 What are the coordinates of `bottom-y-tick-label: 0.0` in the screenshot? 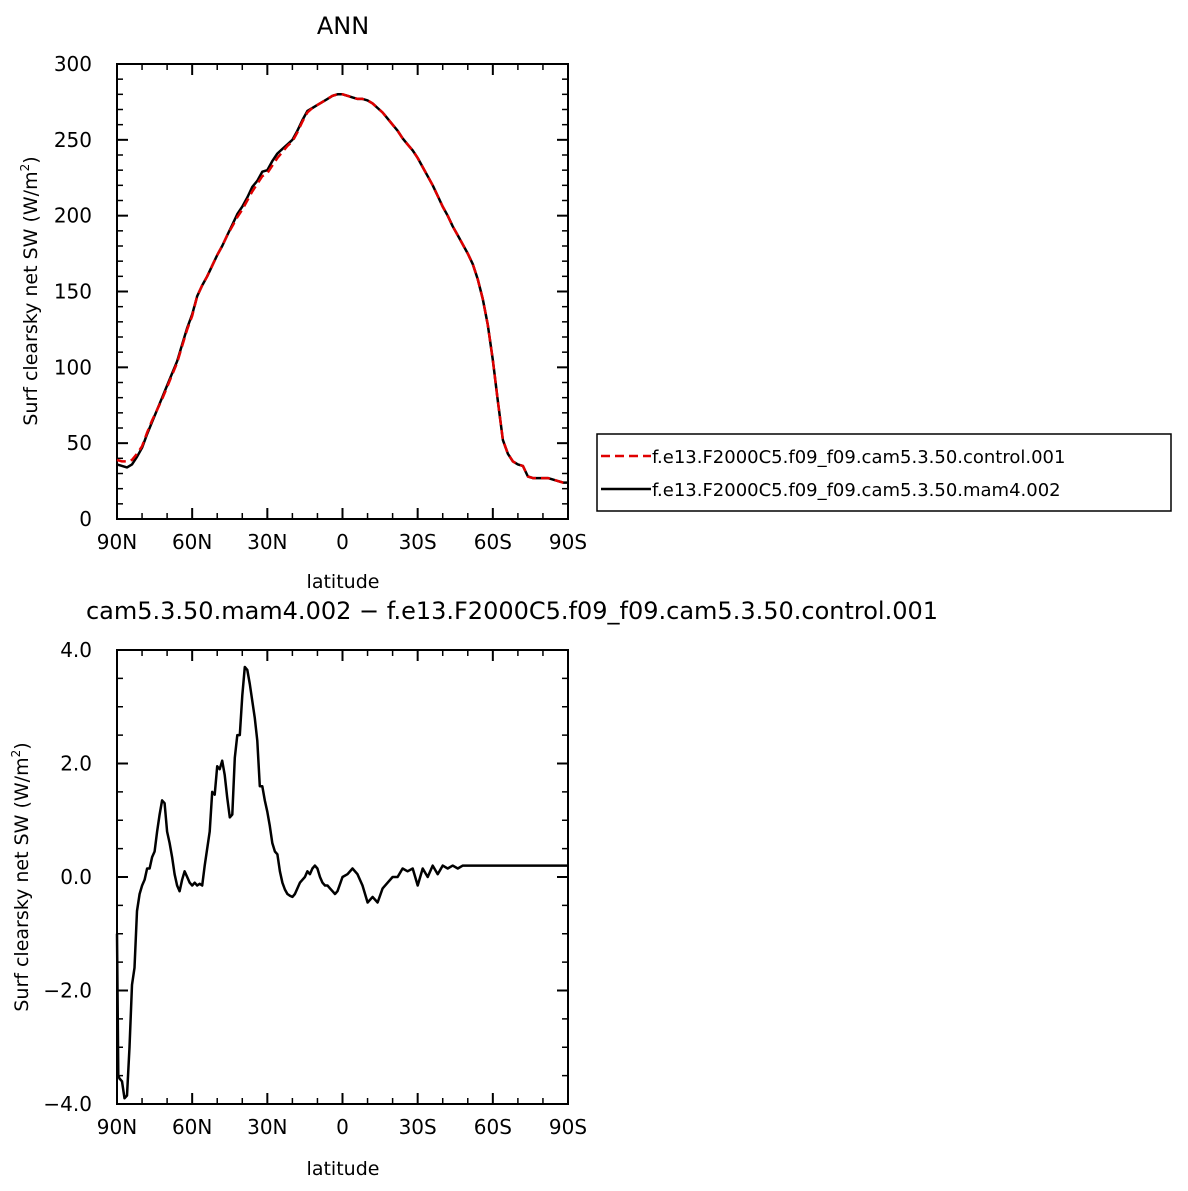 It's located at (76, 877).